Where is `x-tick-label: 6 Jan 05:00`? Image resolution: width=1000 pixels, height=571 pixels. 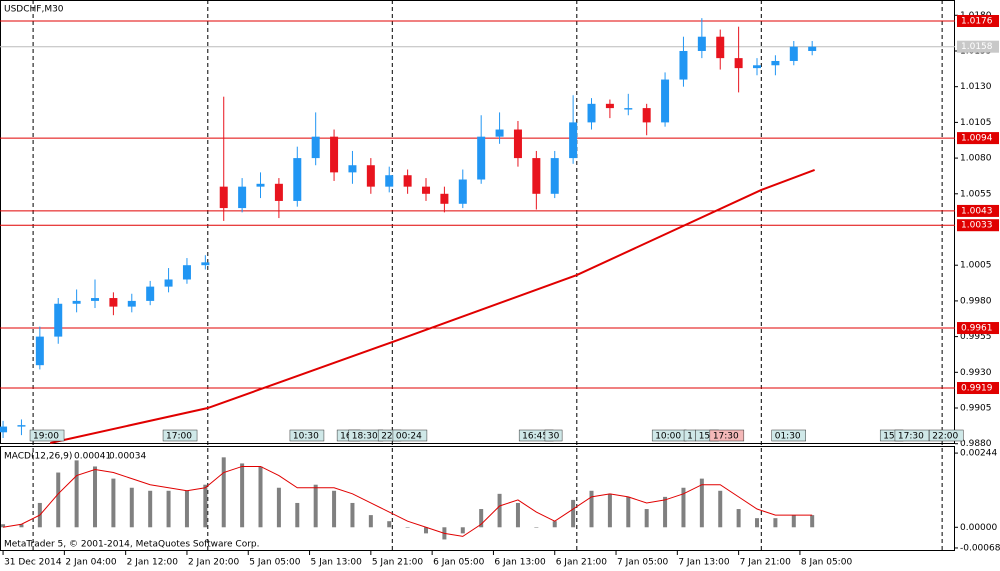
x-tick-label: 6 Jan 05:00 is located at coordinates (459, 563).